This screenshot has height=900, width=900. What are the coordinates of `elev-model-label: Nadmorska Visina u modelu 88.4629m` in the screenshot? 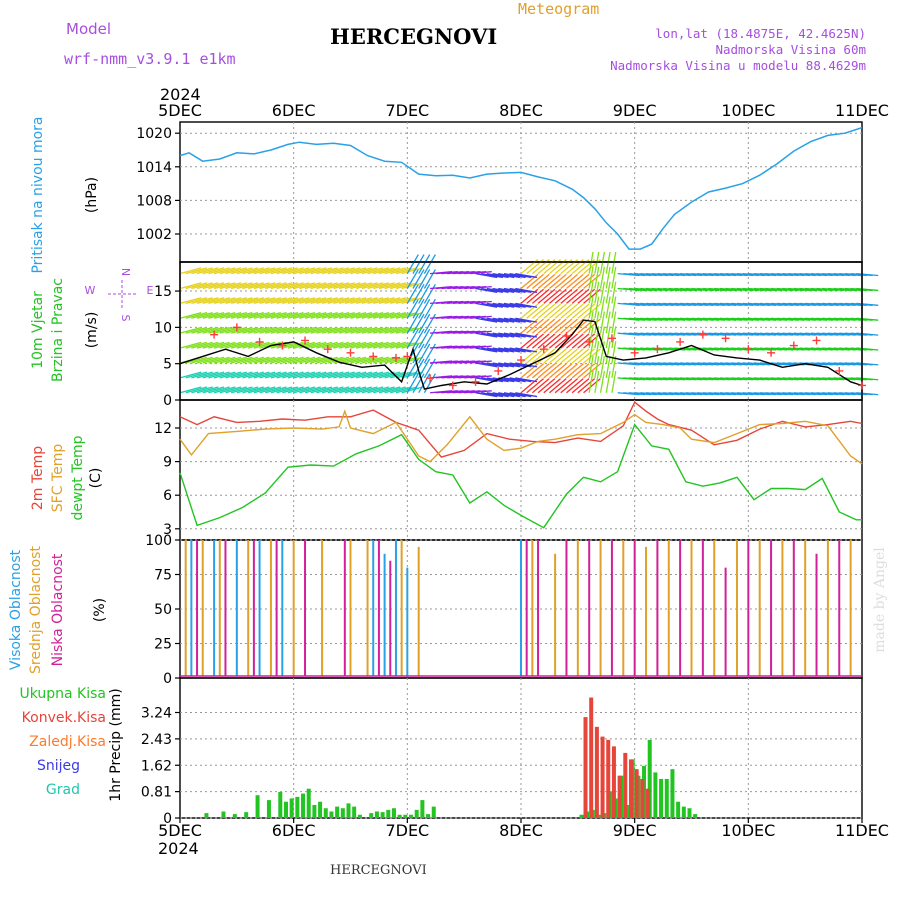 It's located at (738, 65).